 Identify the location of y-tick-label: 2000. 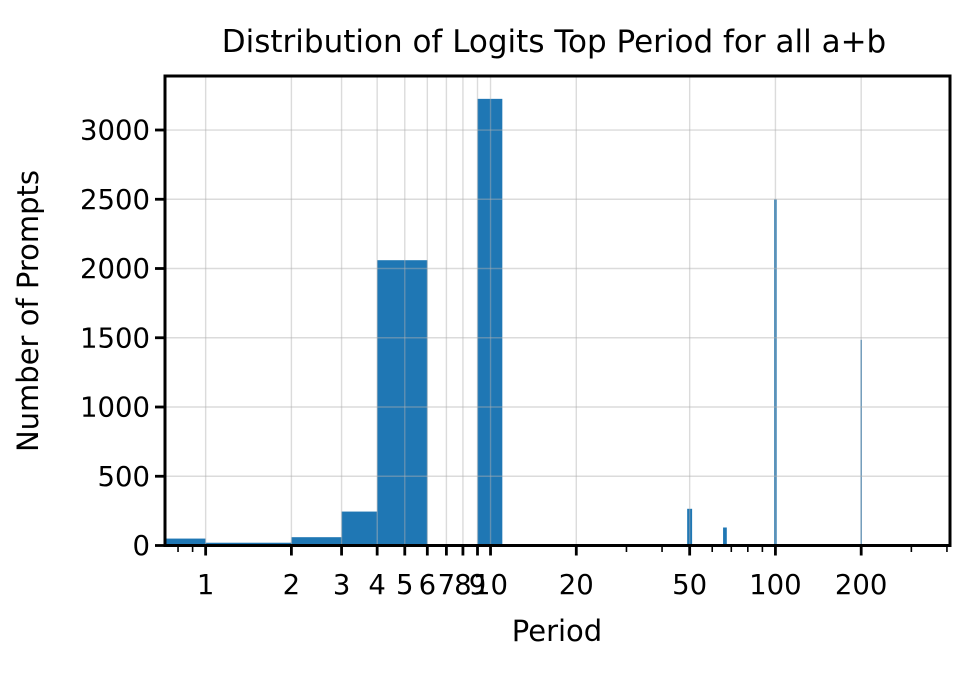
(115, 269).